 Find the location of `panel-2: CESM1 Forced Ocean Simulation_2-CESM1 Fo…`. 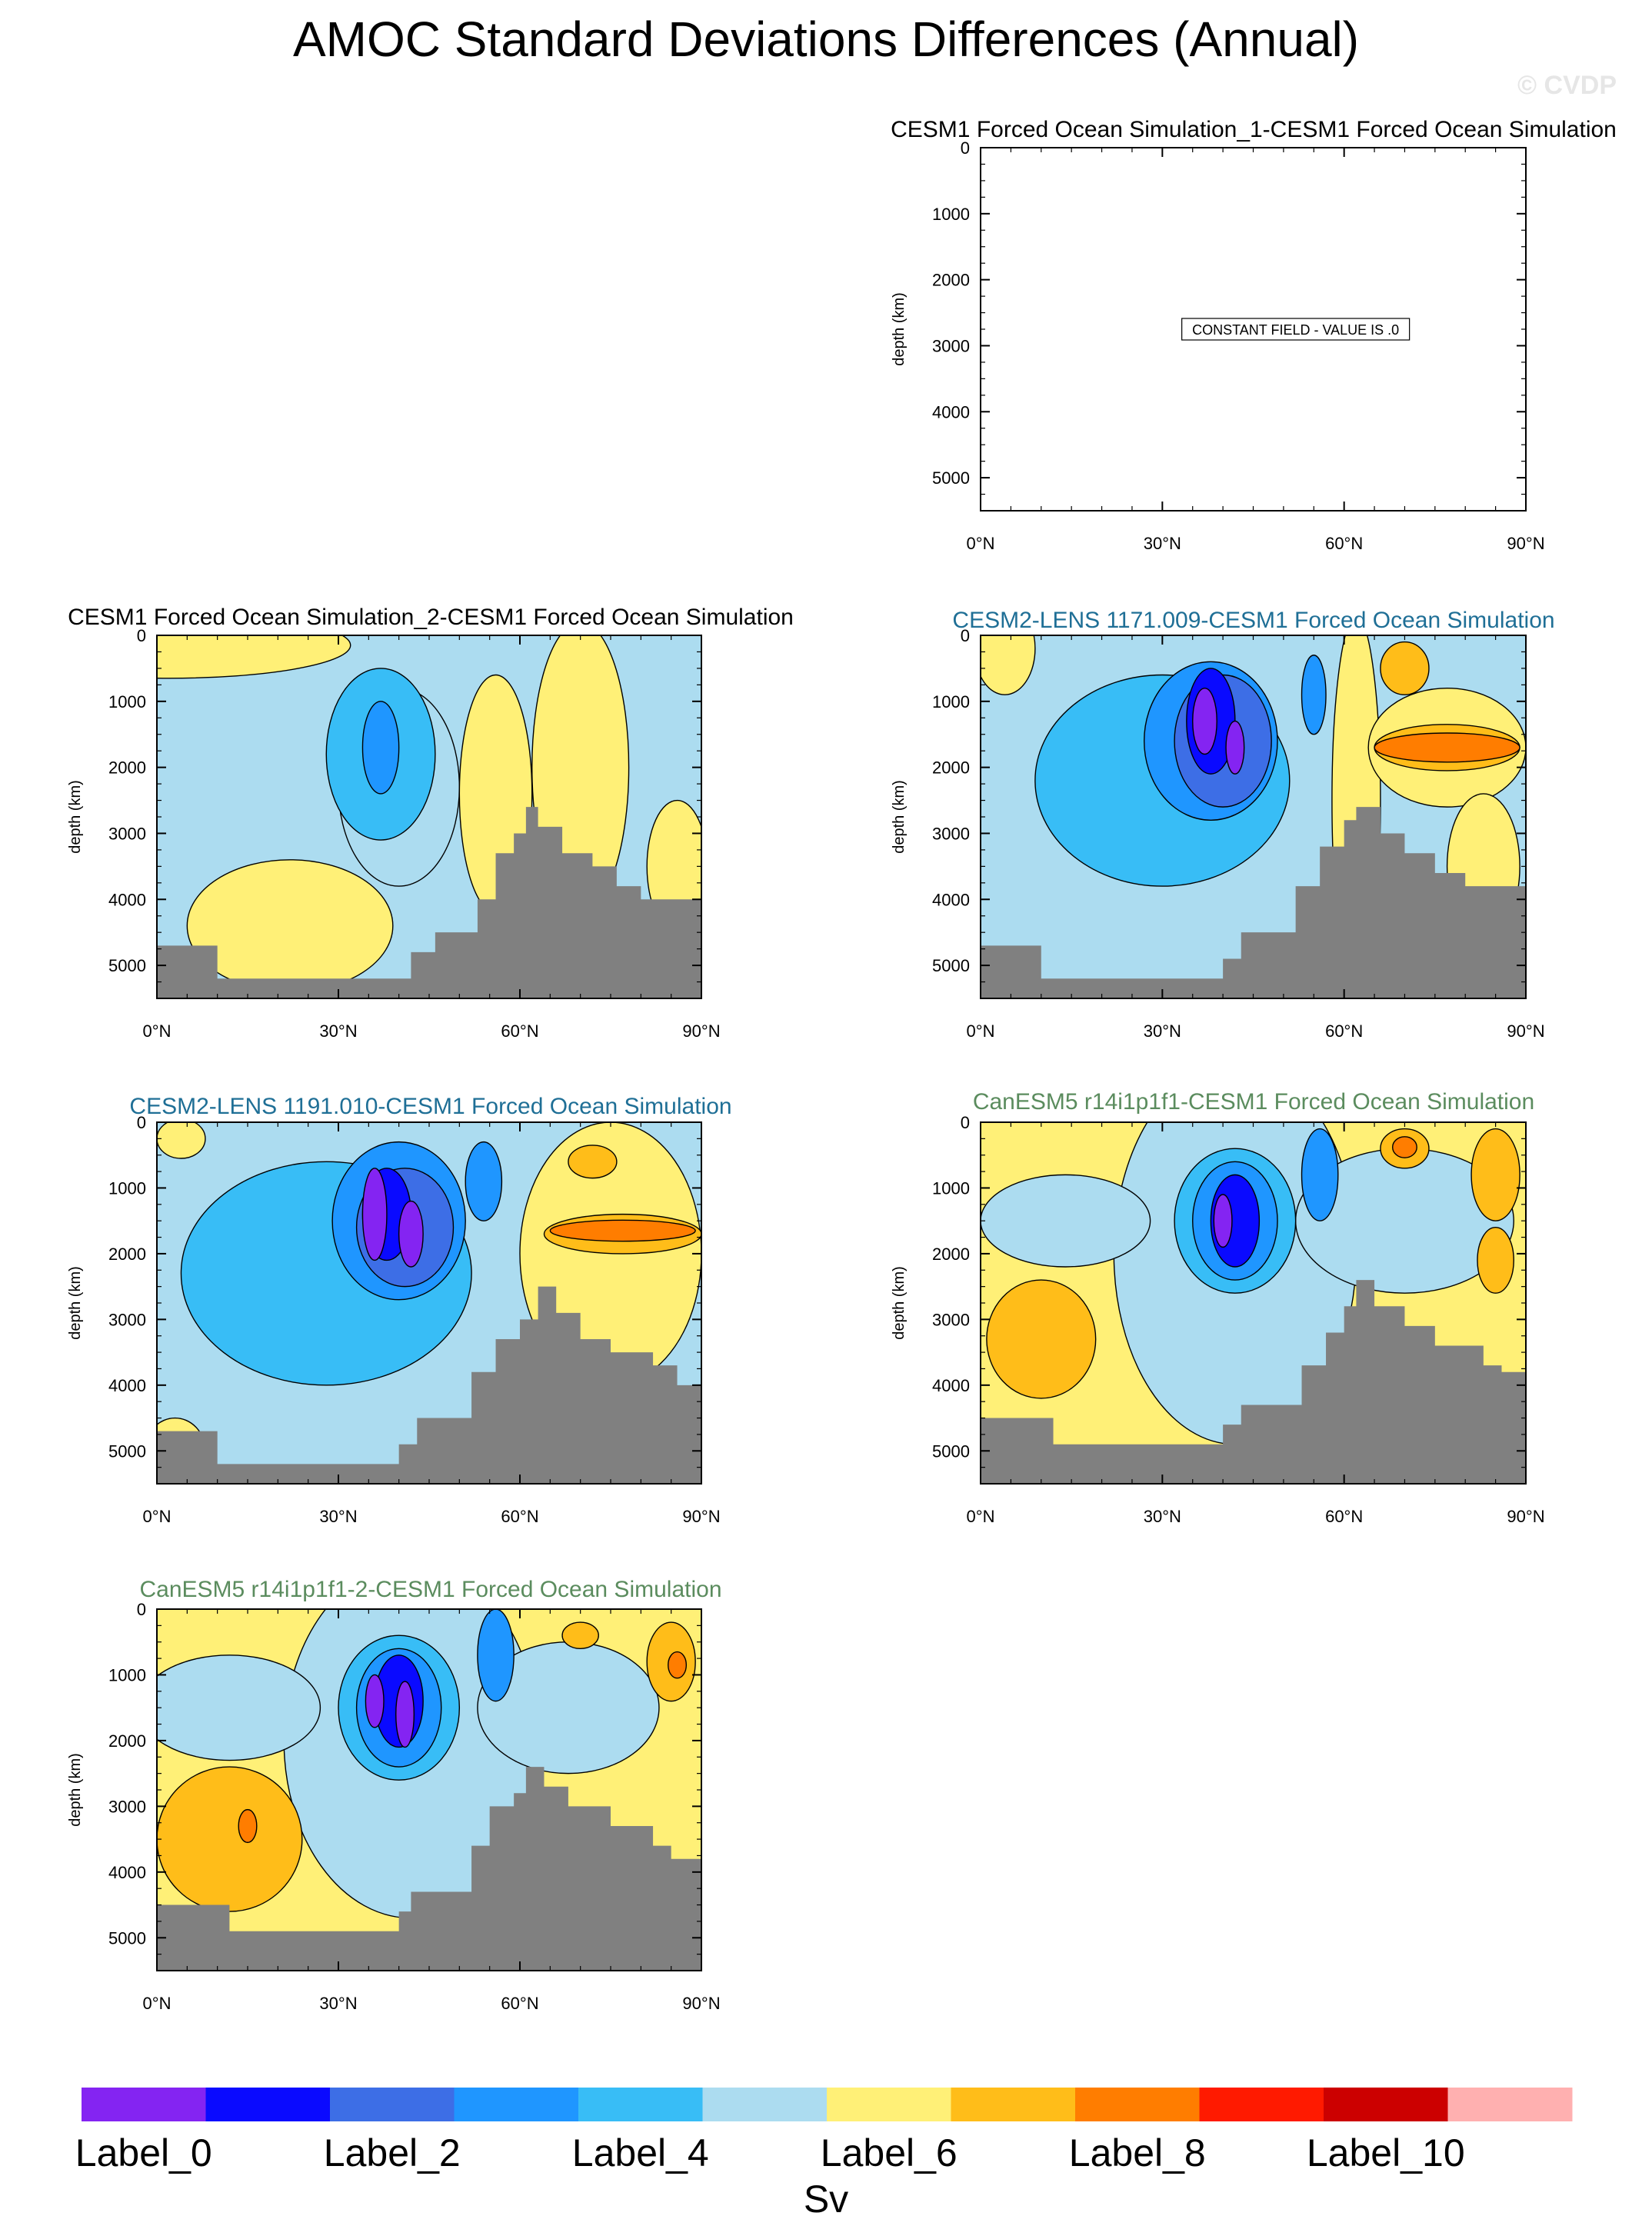

panel-2: CESM1 Forced Ocean Simulation_2-CESM1 Fo… is located at coordinates (431, 823).